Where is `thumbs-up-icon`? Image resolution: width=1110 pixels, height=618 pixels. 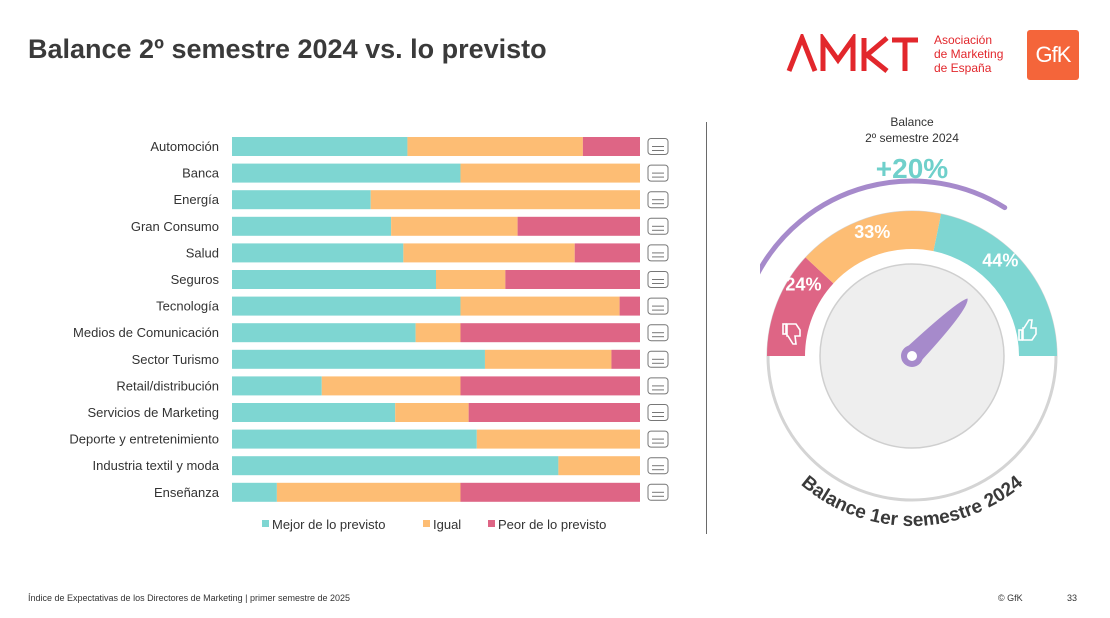 thumbs-up-icon is located at coordinates (1027, 330).